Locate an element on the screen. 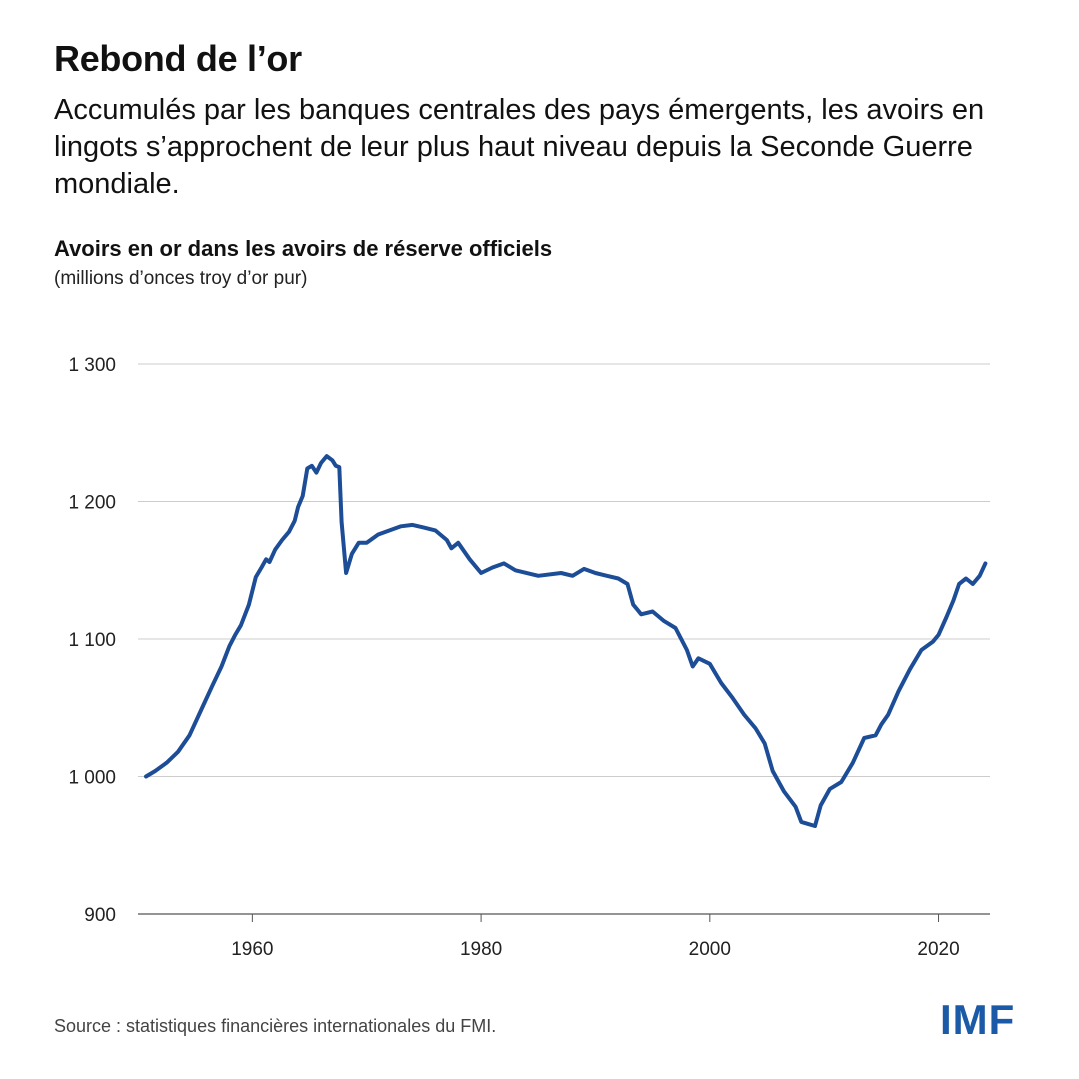  x-tick-label: 1960 is located at coordinates (252, 949).